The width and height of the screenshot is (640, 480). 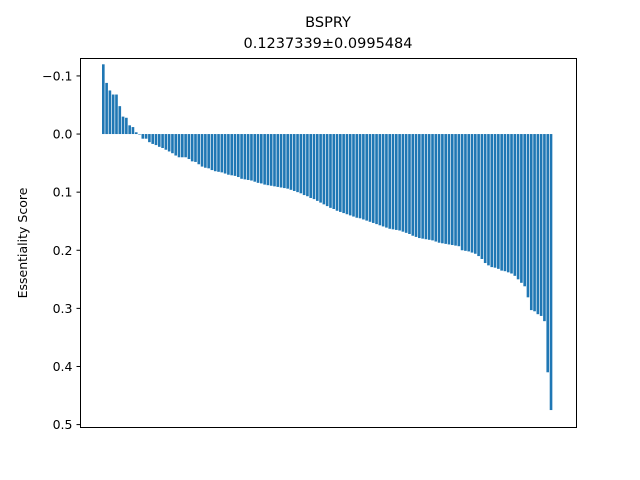 I want to click on y-tick-label: 0.0, so click(x=63, y=134).